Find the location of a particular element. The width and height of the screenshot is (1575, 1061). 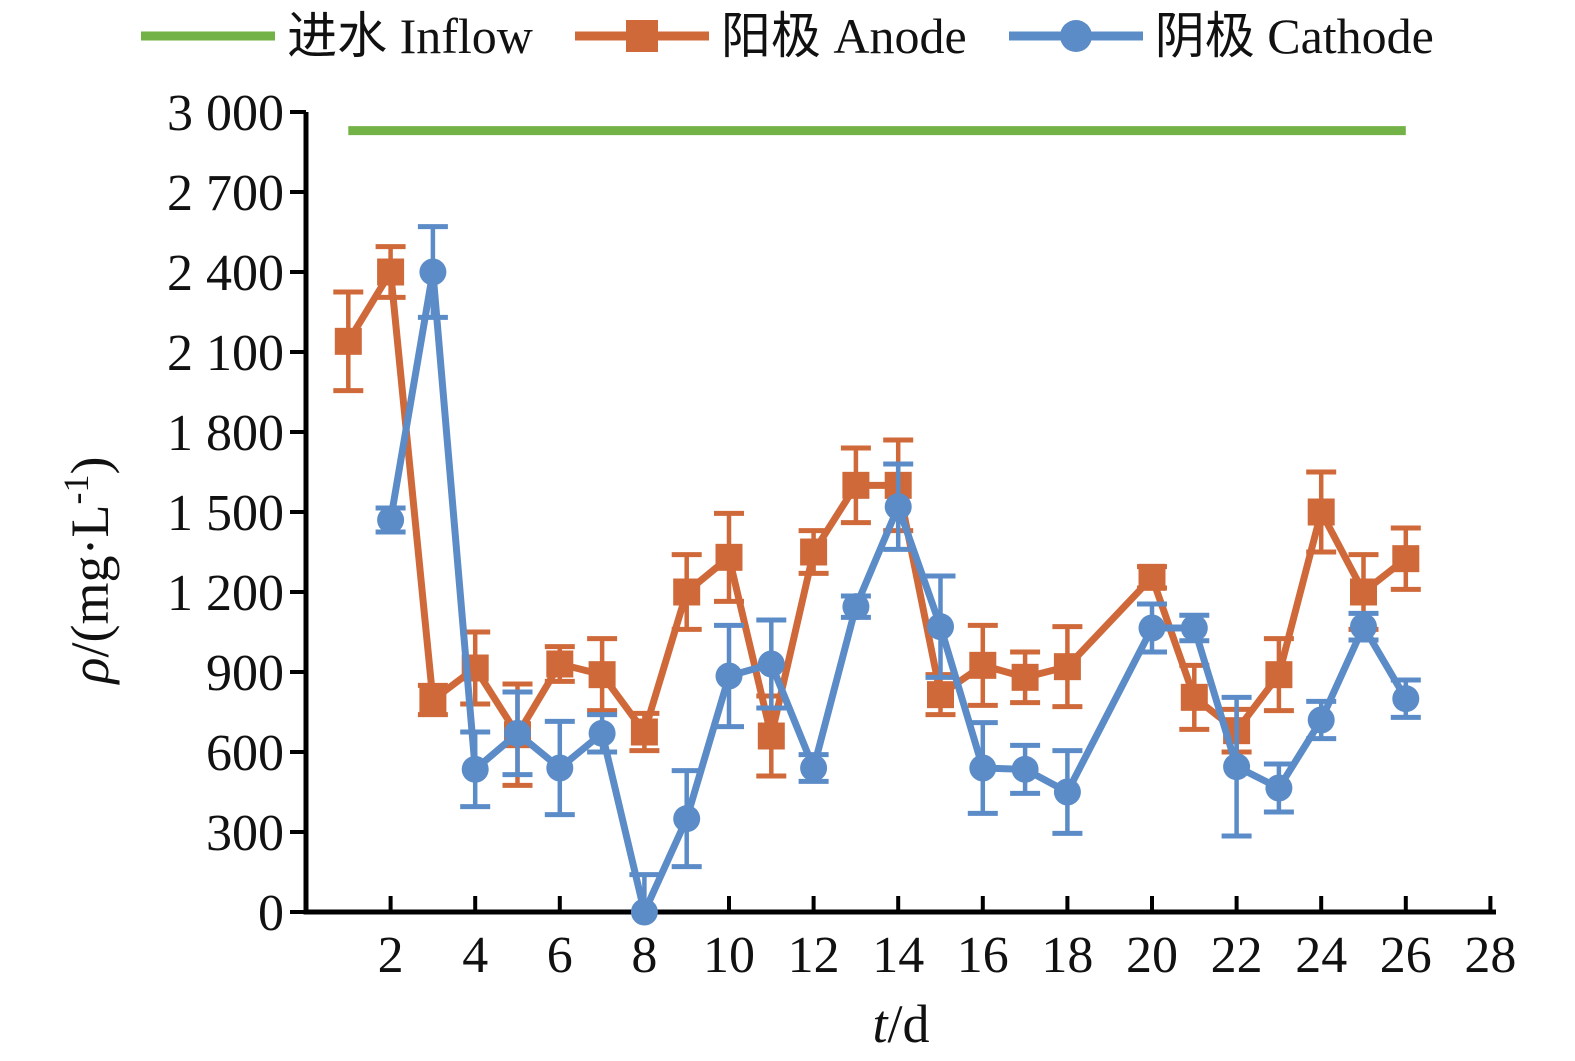

x-axis-label: t/d is located at coordinates (900, 1024).